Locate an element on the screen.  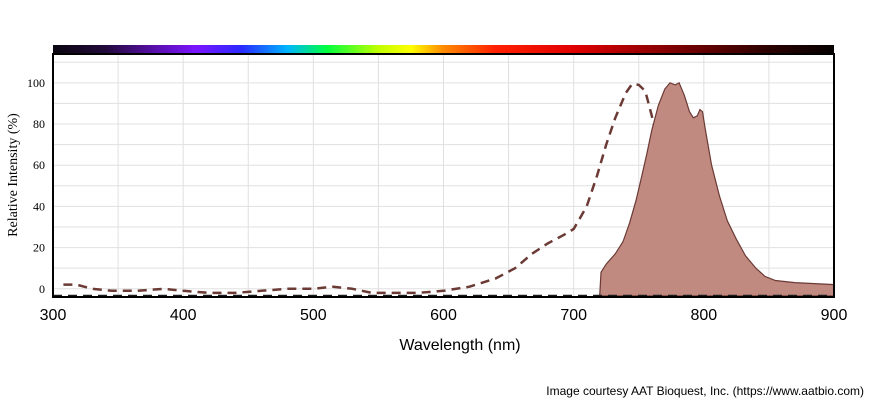
x-axis-label: Wavelength (nm) is located at coordinates (459, 345).